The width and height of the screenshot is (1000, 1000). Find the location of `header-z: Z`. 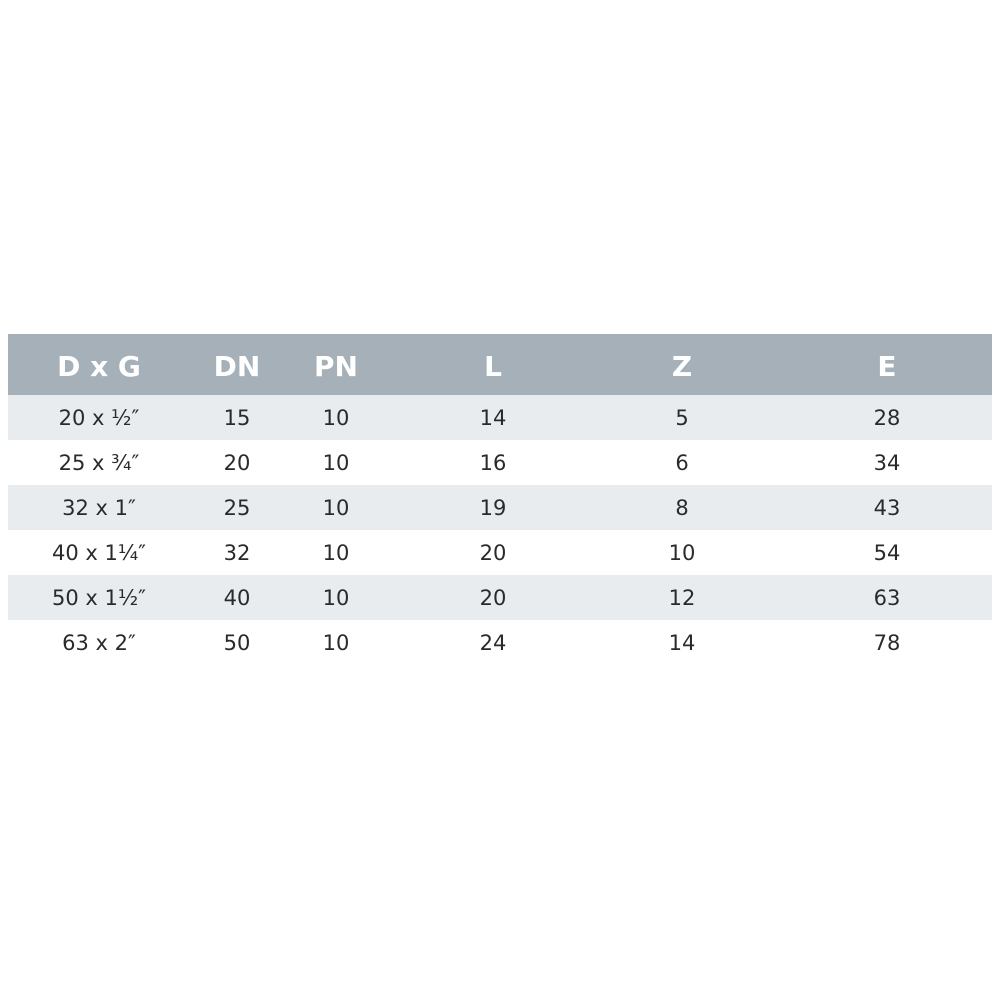

header-z: Z is located at coordinates (682, 366).